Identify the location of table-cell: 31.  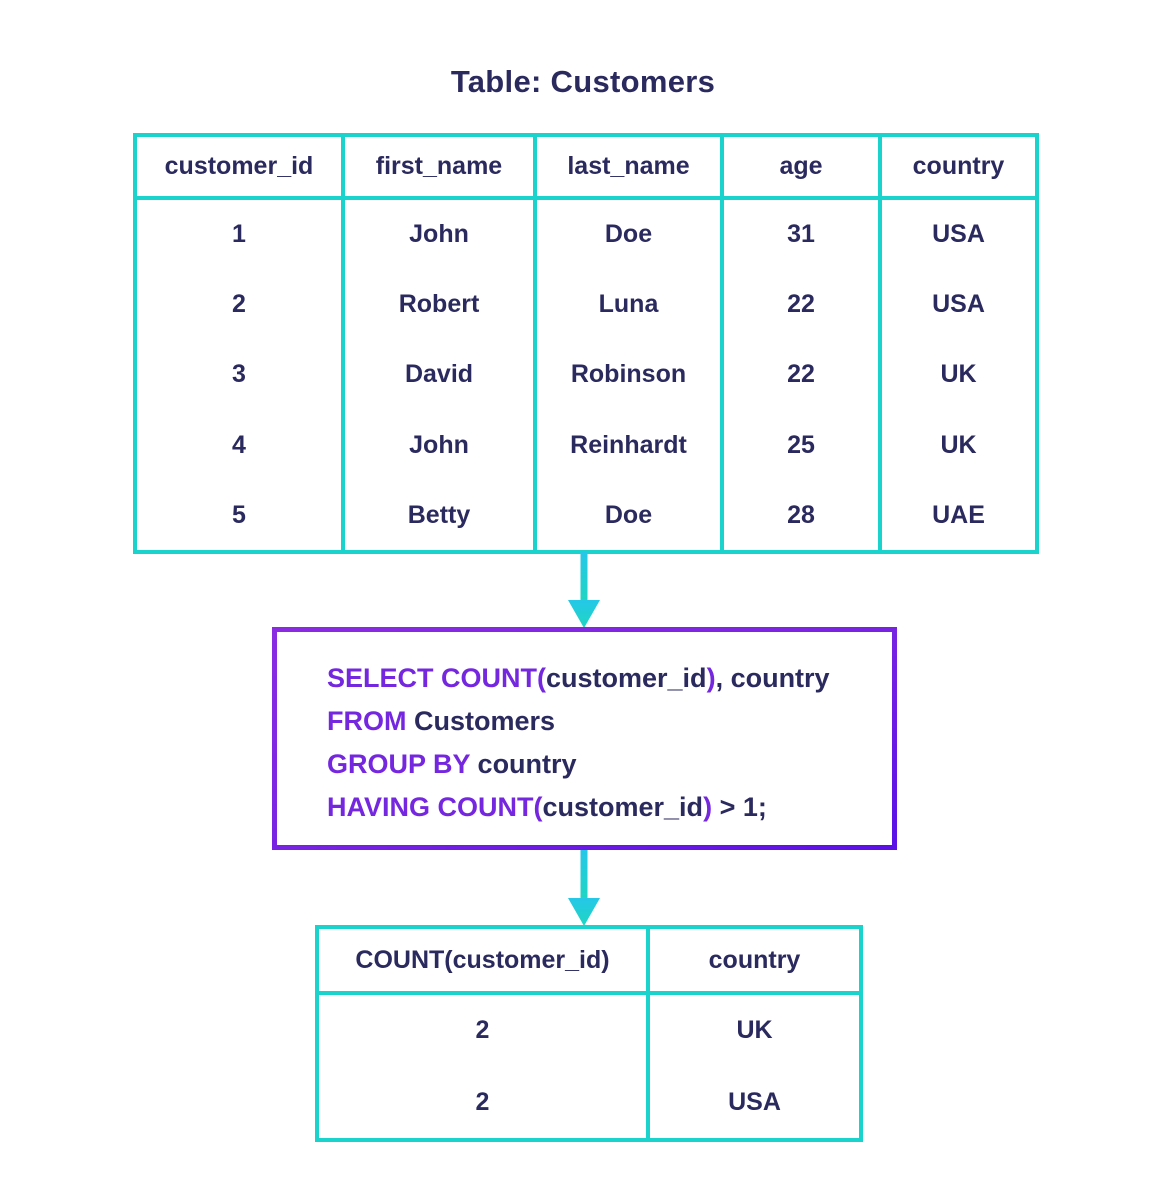
(801, 233).